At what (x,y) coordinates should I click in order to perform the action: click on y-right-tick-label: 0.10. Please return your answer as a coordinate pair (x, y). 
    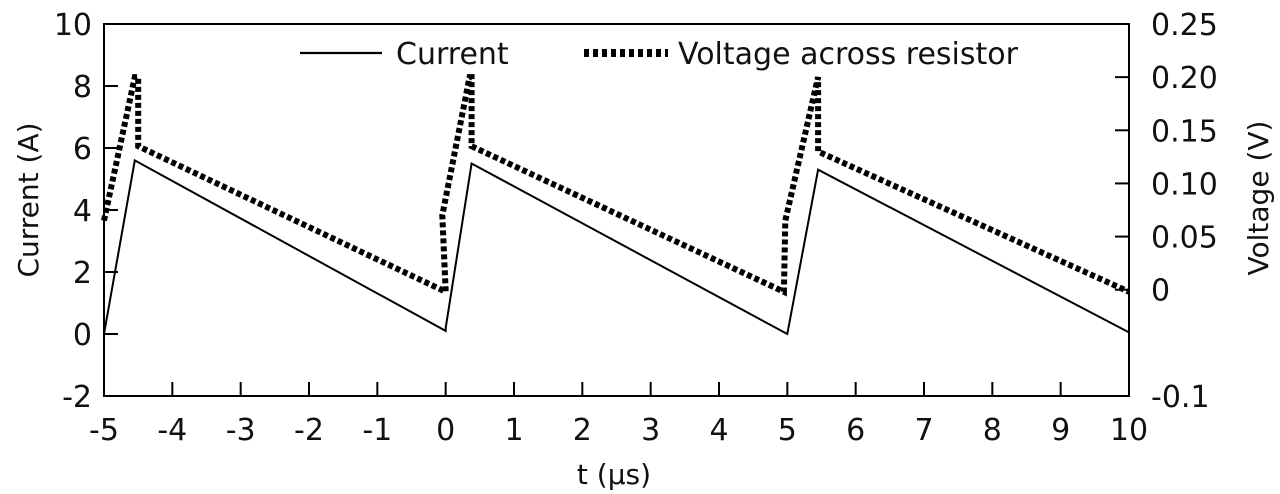
    Looking at the image, I should click on (1184, 184).